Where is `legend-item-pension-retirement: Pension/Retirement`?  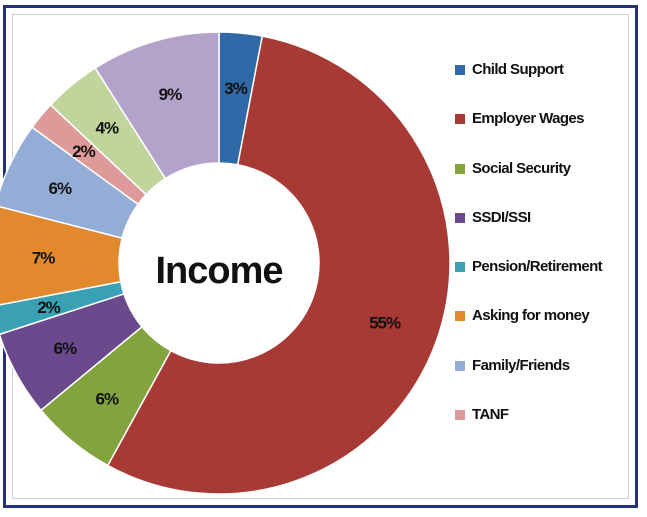
legend-item-pension-retirement: Pension/Retirement is located at coordinates (547, 281).